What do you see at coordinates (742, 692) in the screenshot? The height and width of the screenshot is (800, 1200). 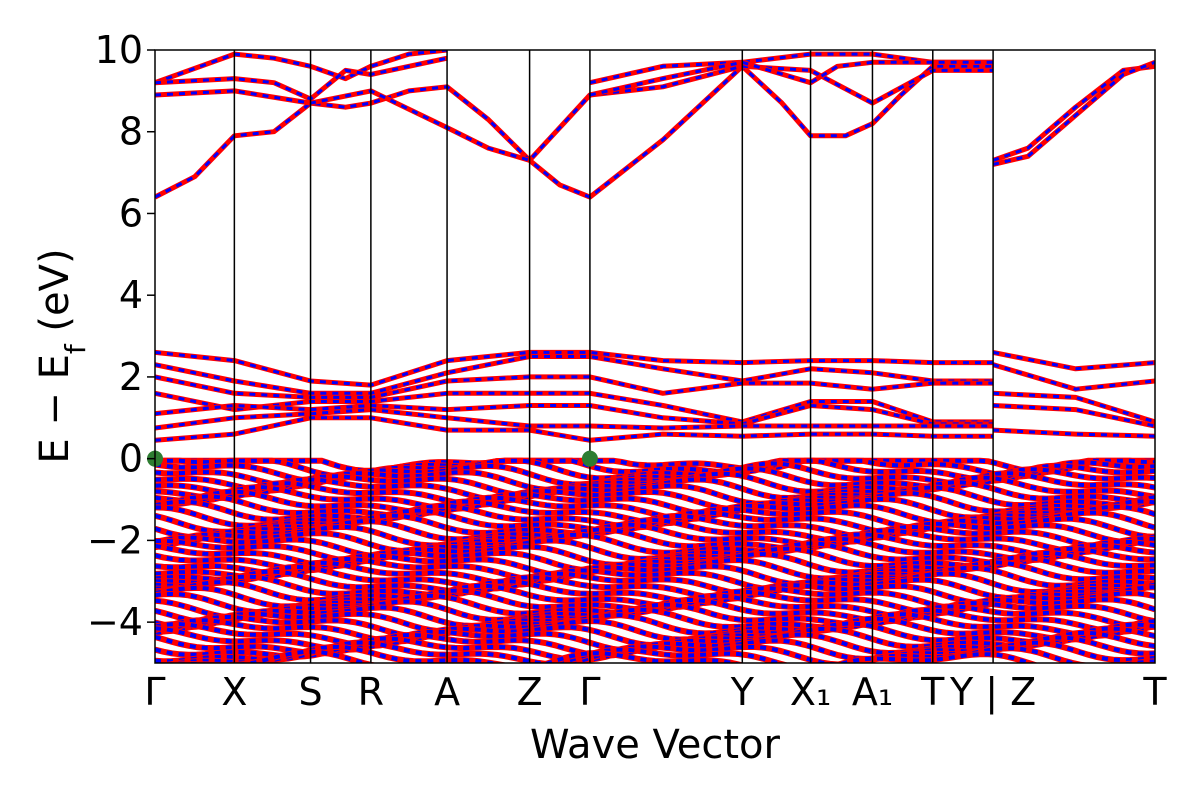 I see `x-tick-label: Y` at bounding box center [742, 692].